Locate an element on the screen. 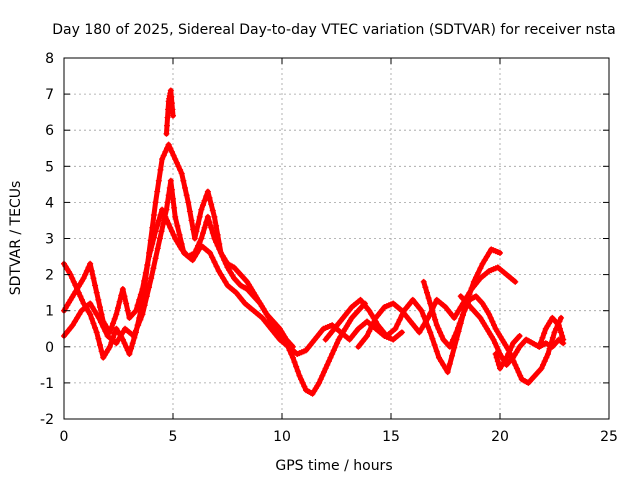  x-tick-label: 5 is located at coordinates (173, 437).